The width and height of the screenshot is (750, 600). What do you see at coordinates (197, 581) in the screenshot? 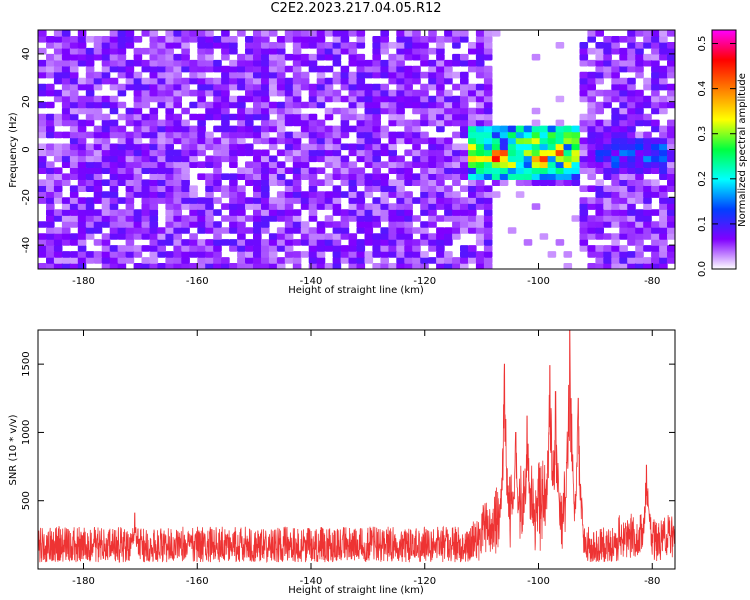
I see `x-tick-label: -160` at bounding box center [197, 581].